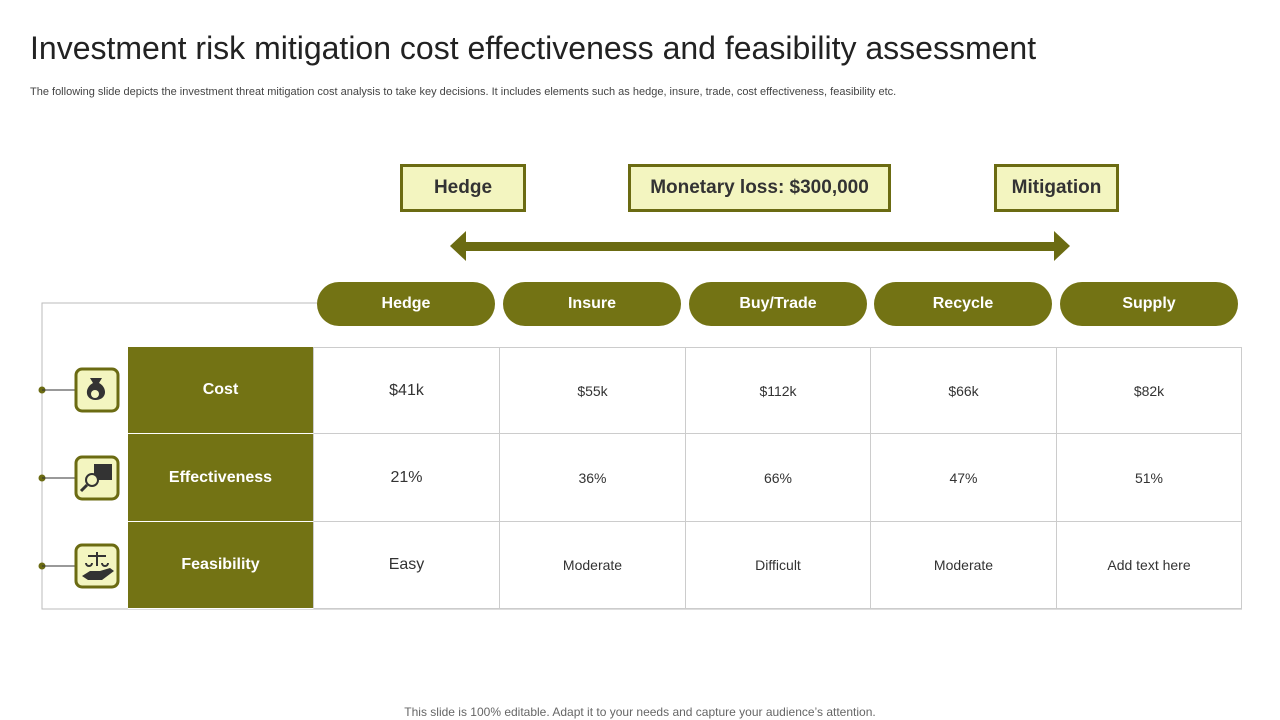 The image size is (1280, 720). What do you see at coordinates (221, 390) in the screenshot?
I see `row-label: Cost` at bounding box center [221, 390].